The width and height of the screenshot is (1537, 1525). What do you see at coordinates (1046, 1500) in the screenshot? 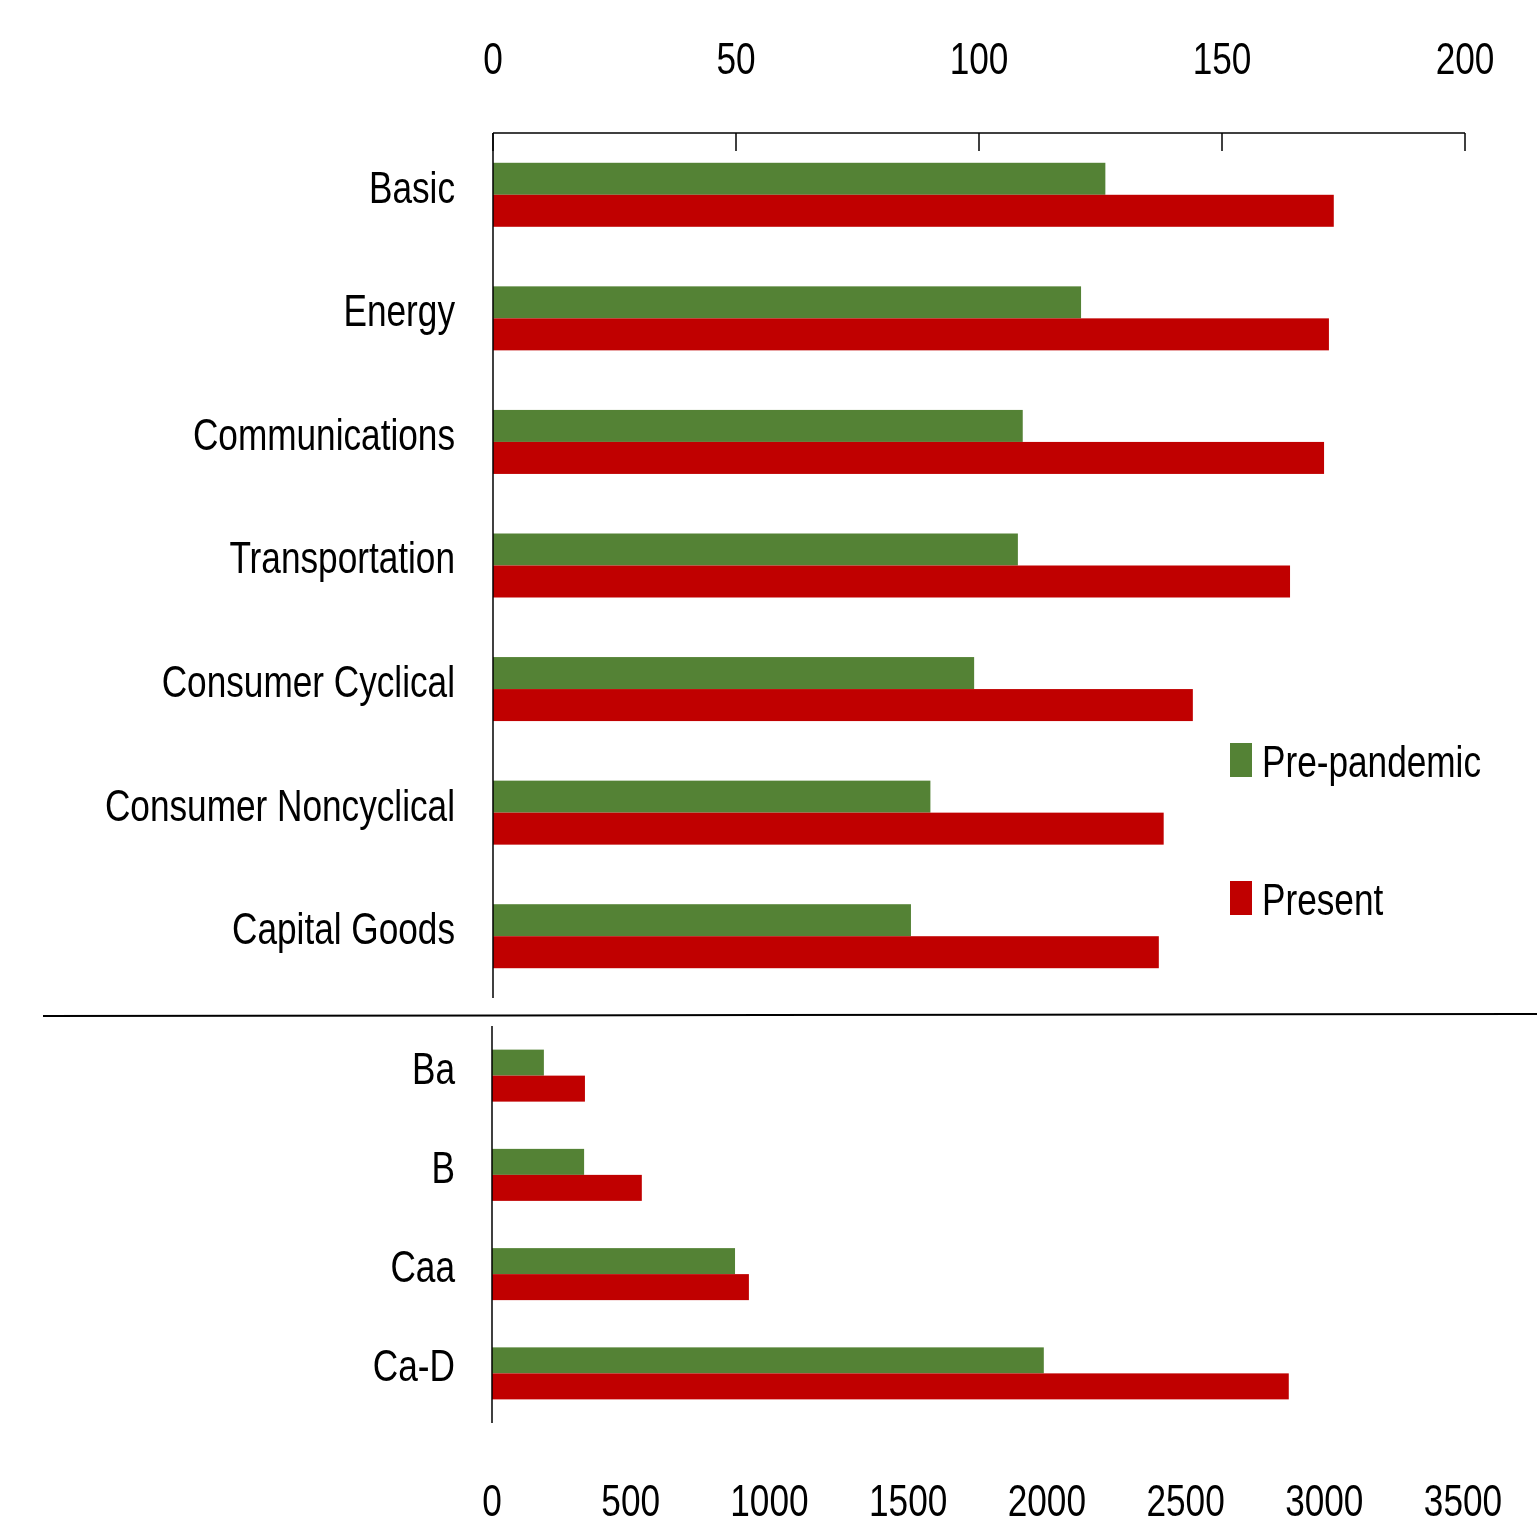
I see `x-tick-label: 2000` at bounding box center [1046, 1500].